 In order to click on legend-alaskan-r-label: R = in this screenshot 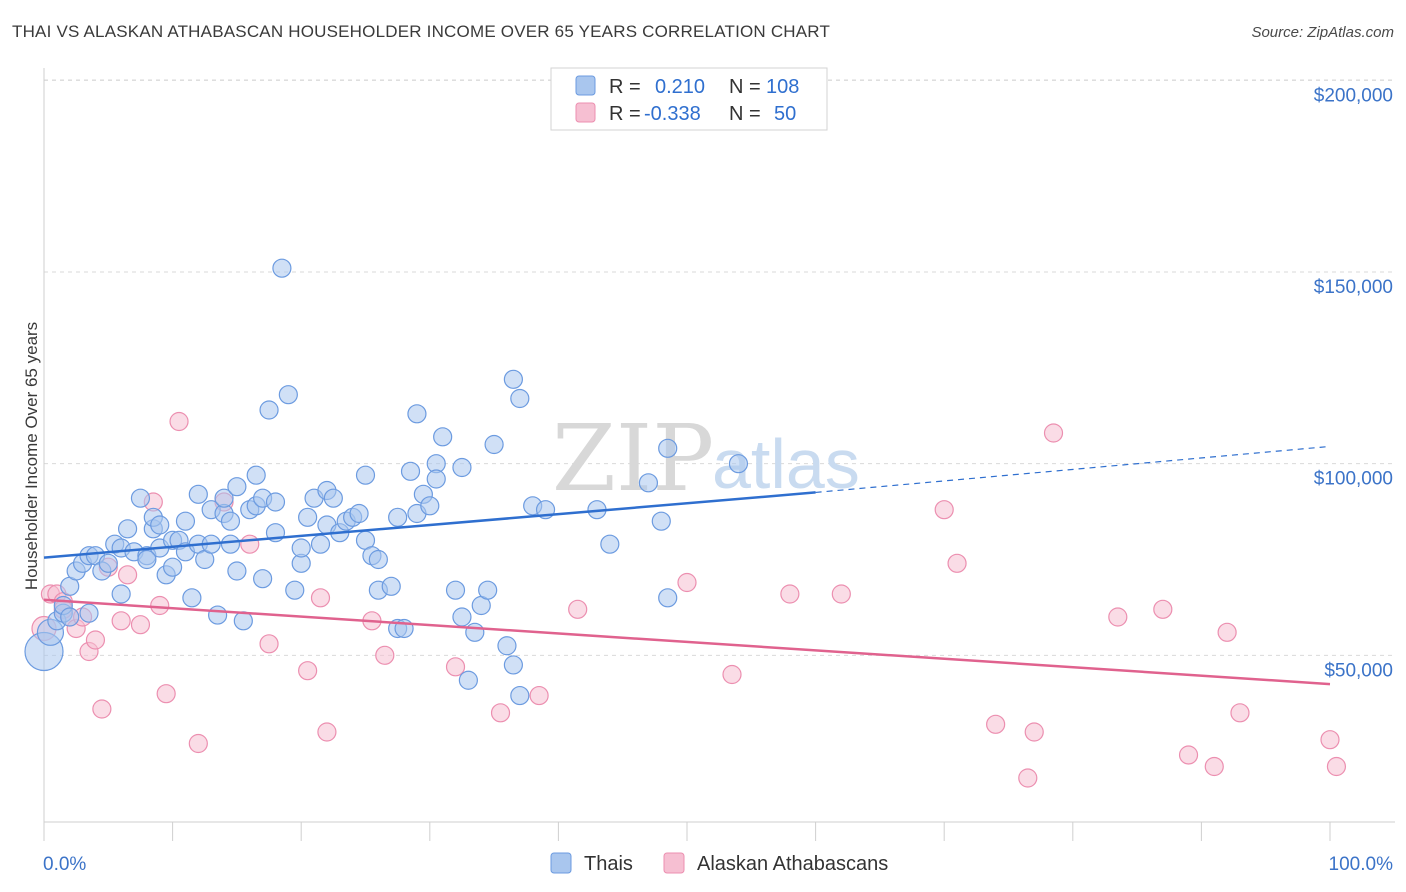, I will do `click(625, 114)`.